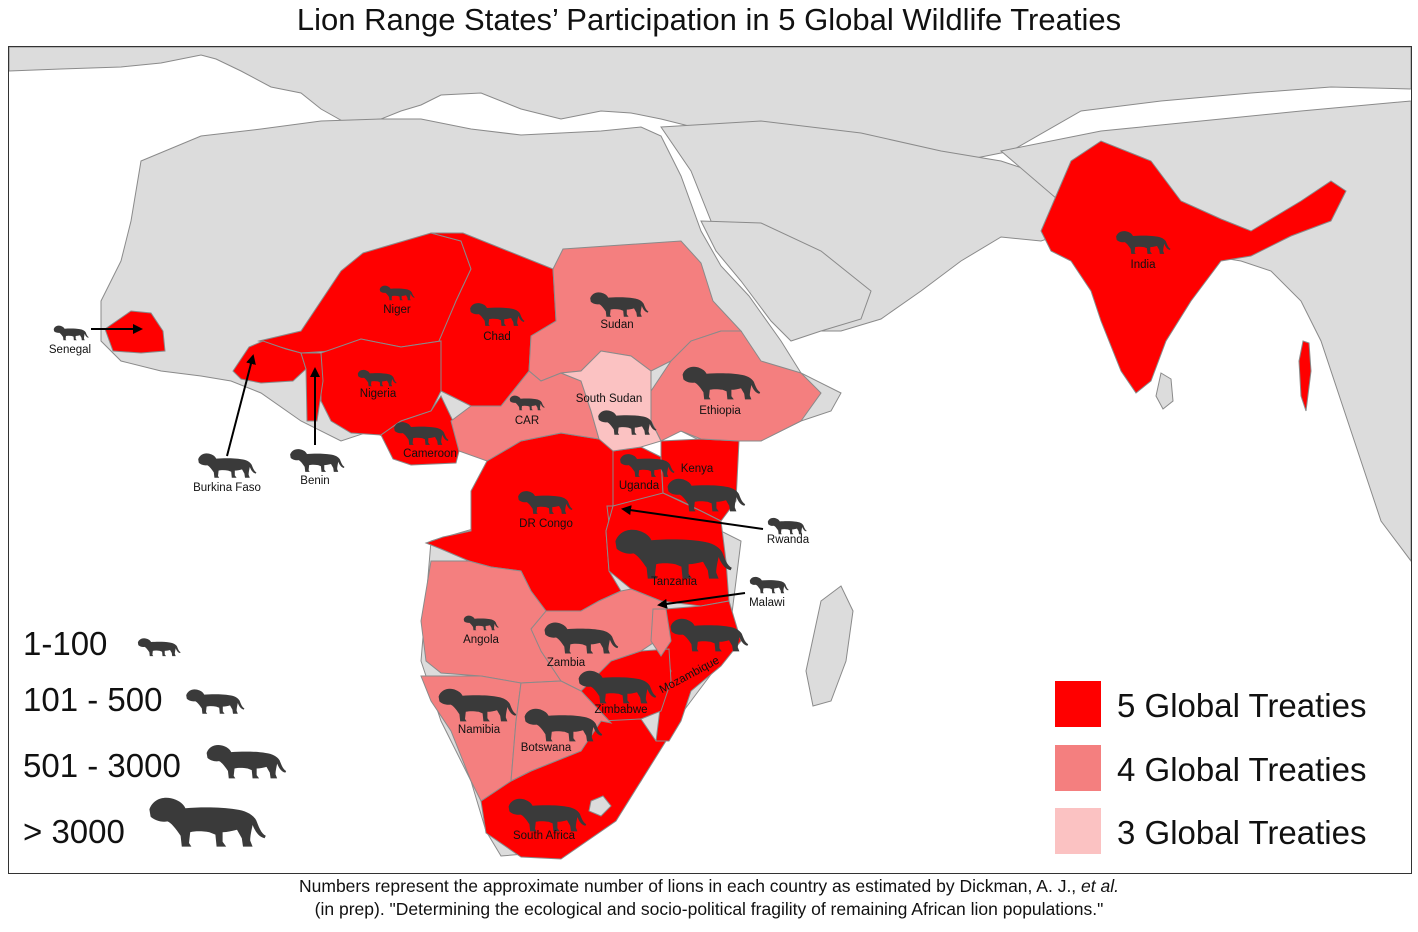 The width and height of the screenshot is (1418, 932). I want to click on region-india, so click(1193, 267).